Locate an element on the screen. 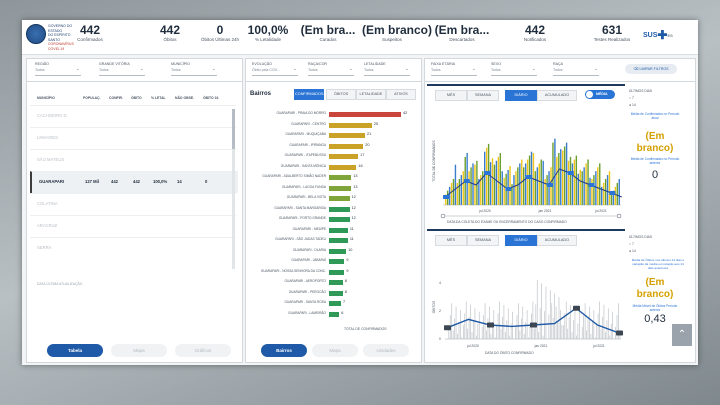 This screenshot has width=720, height=405. bairro-row: GUARAPARI - CENTRO 25 is located at coordinates (330, 125).